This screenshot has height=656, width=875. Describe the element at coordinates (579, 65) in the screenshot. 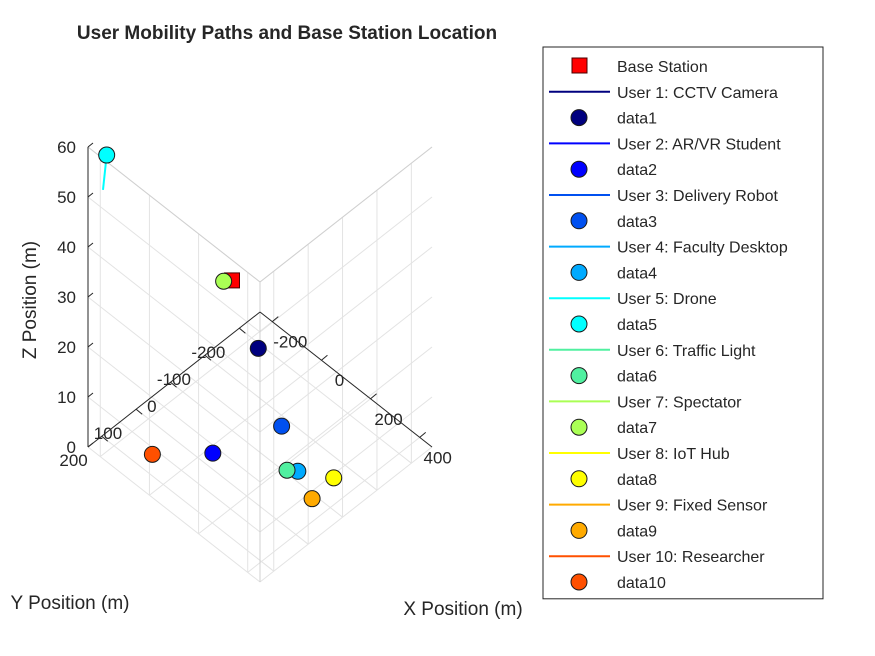

I see `legend-base-station-swatch` at that location.